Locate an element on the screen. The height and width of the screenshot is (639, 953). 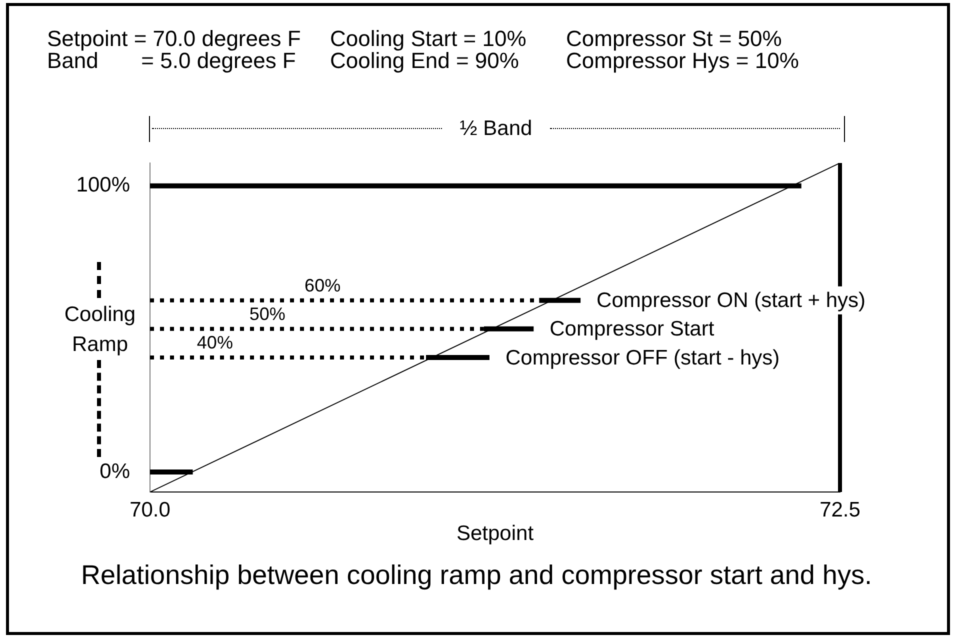
text: ½ Band is located at coordinates (496, 128).